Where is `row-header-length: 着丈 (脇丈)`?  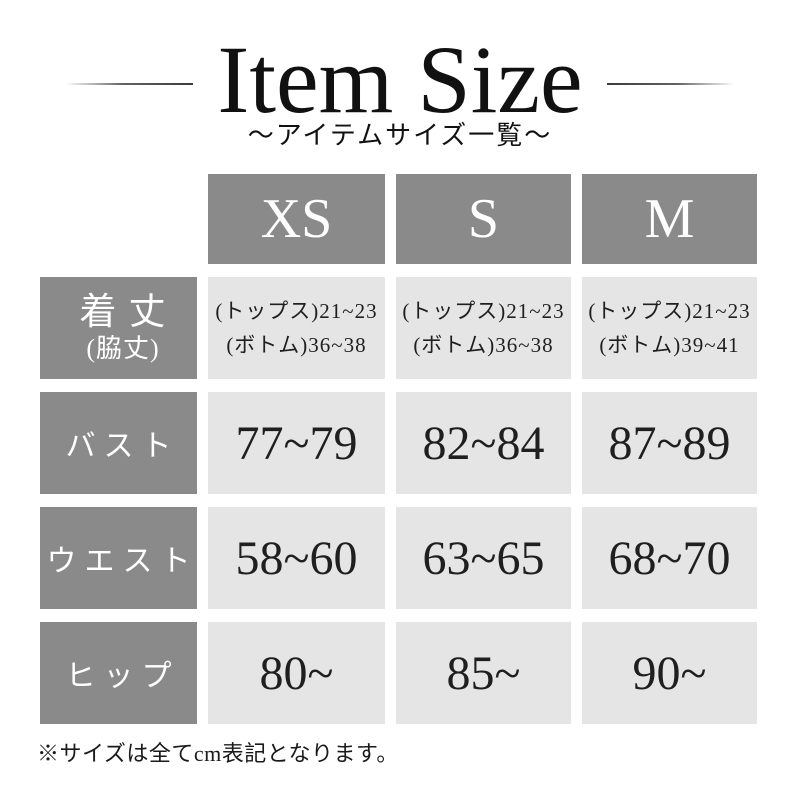
row-header-length: 着丈 (脇丈) is located at coordinates (118, 328).